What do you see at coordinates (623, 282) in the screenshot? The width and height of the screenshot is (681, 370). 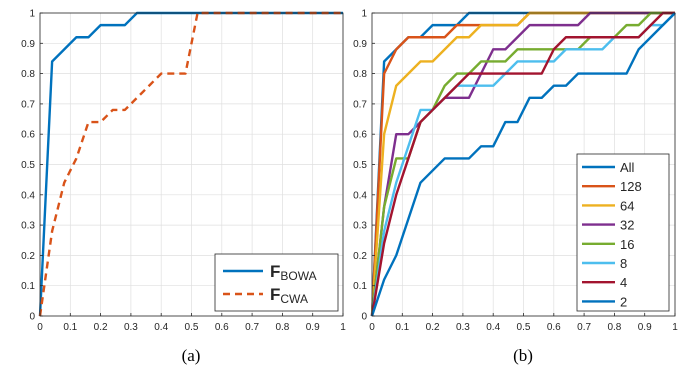 I see `legend-label: 4` at bounding box center [623, 282].